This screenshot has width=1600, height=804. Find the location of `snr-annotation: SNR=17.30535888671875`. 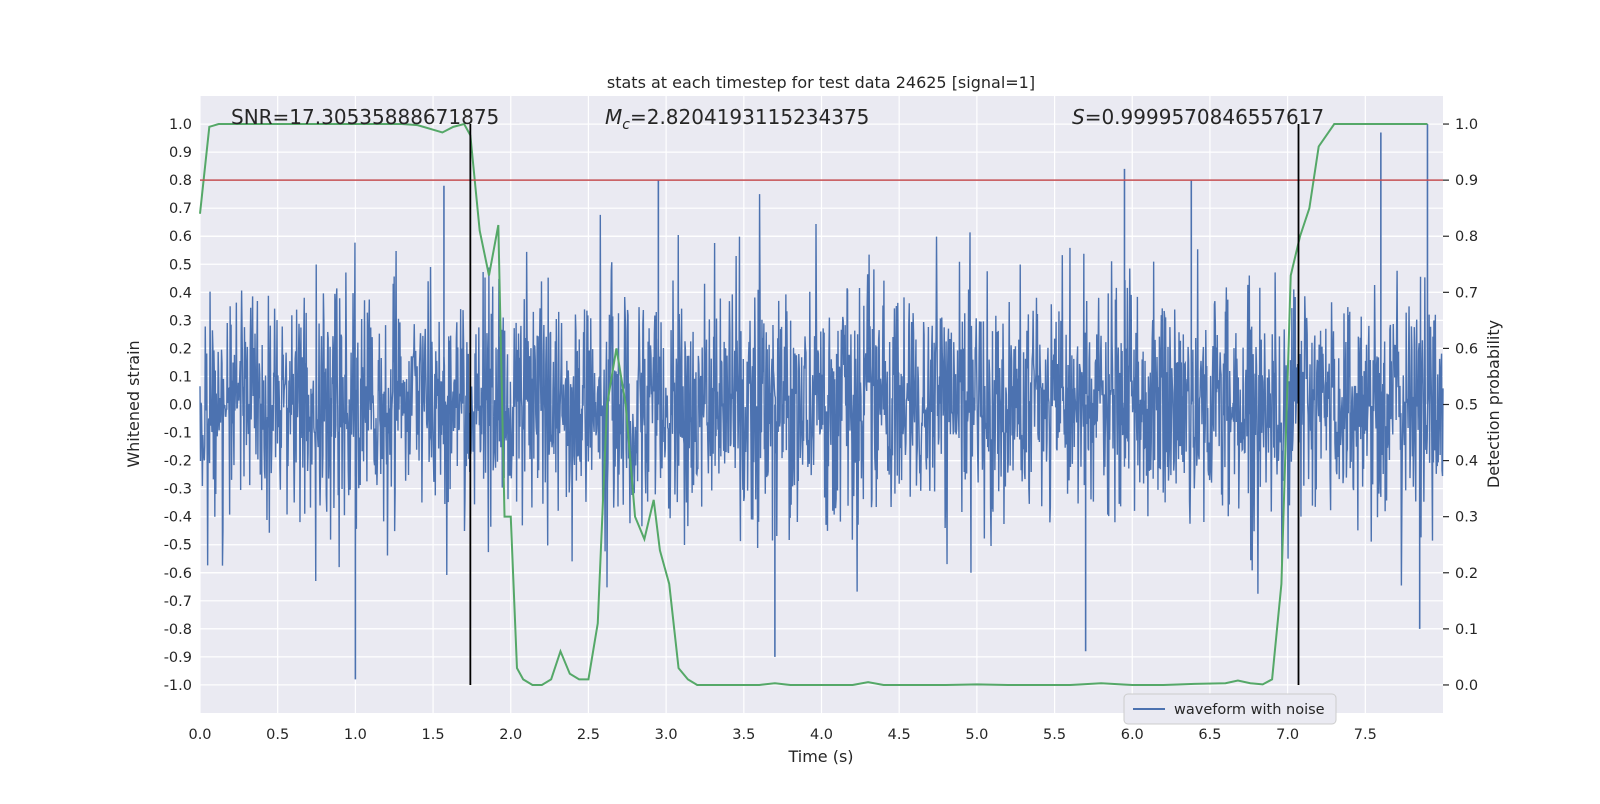

snr-annotation: SNR=17.30535888671875 is located at coordinates (365, 117).